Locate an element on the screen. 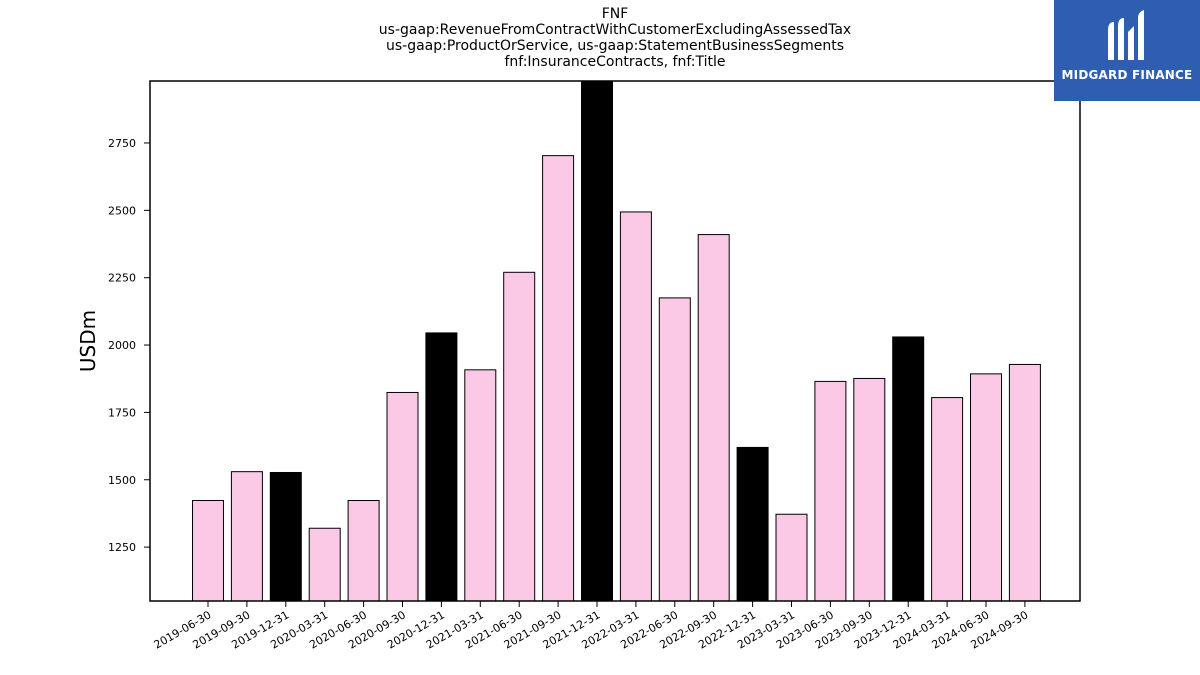 The height and width of the screenshot is (675, 1200). y-axis-label: USDm is located at coordinates (88, 341).